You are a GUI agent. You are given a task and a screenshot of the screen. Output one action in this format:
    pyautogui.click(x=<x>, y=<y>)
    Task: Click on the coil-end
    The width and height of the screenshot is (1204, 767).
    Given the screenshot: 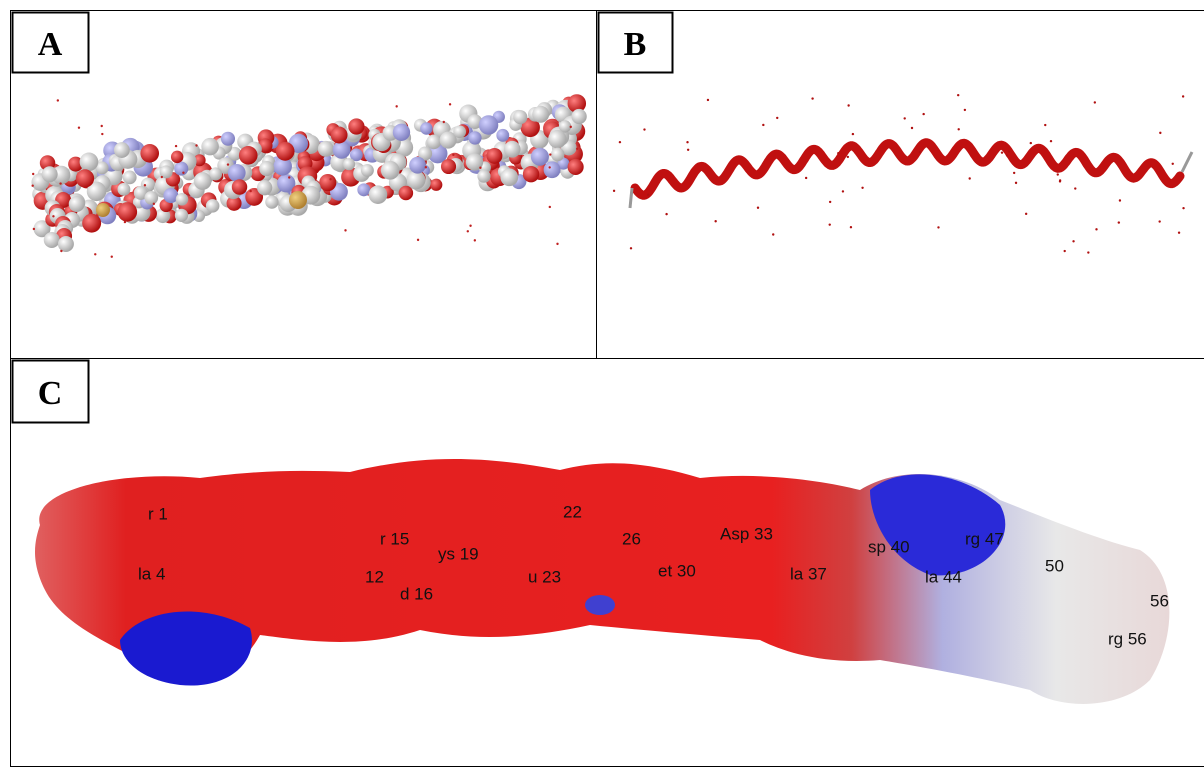 What is the action you would take?
    pyautogui.click(x=631, y=198)
    